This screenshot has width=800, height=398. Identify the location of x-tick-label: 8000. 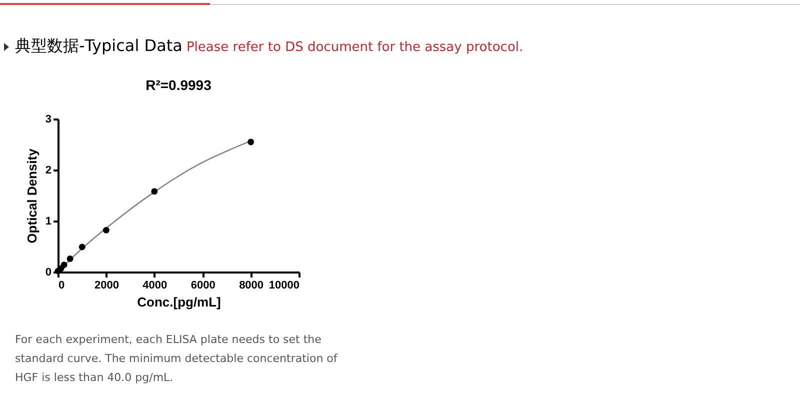
(251, 286).